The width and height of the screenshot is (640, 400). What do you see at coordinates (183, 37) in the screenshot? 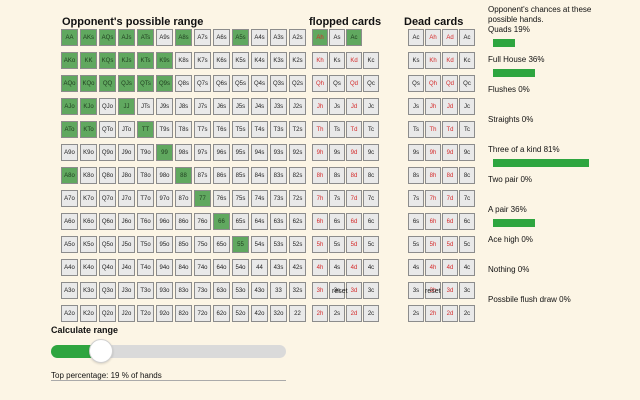
I see `range-cell: A8s` at bounding box center [183, 37].